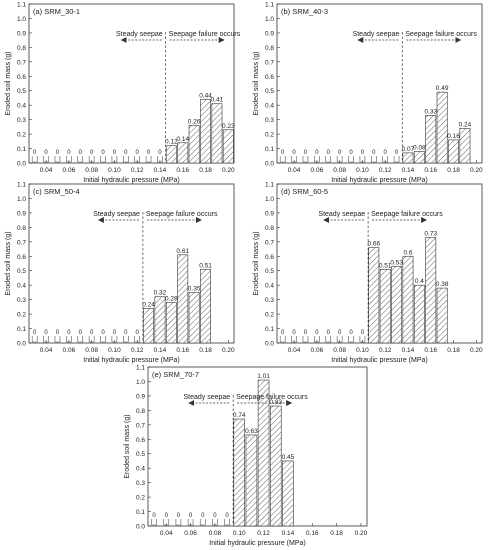 This screenshot has height=550, width=489. I want to click on panel-label-c: (c) SRM_50-4, so click(56, 191).